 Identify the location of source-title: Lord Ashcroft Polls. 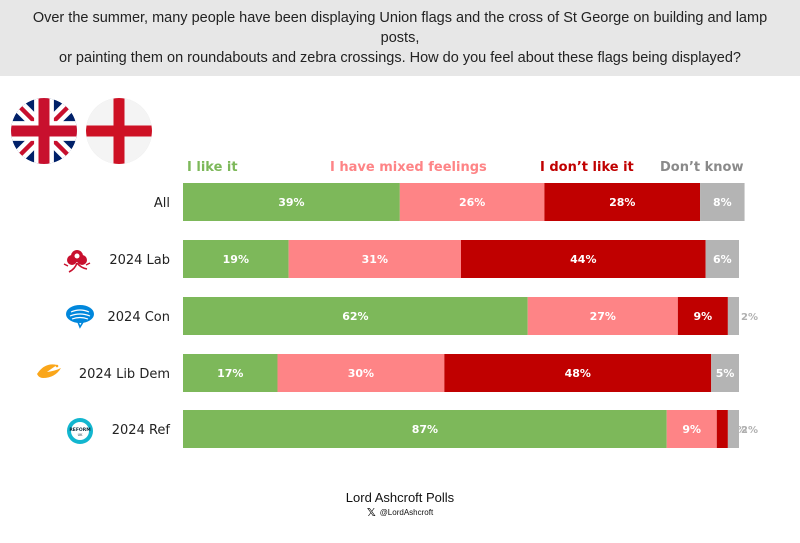
(400, 497).